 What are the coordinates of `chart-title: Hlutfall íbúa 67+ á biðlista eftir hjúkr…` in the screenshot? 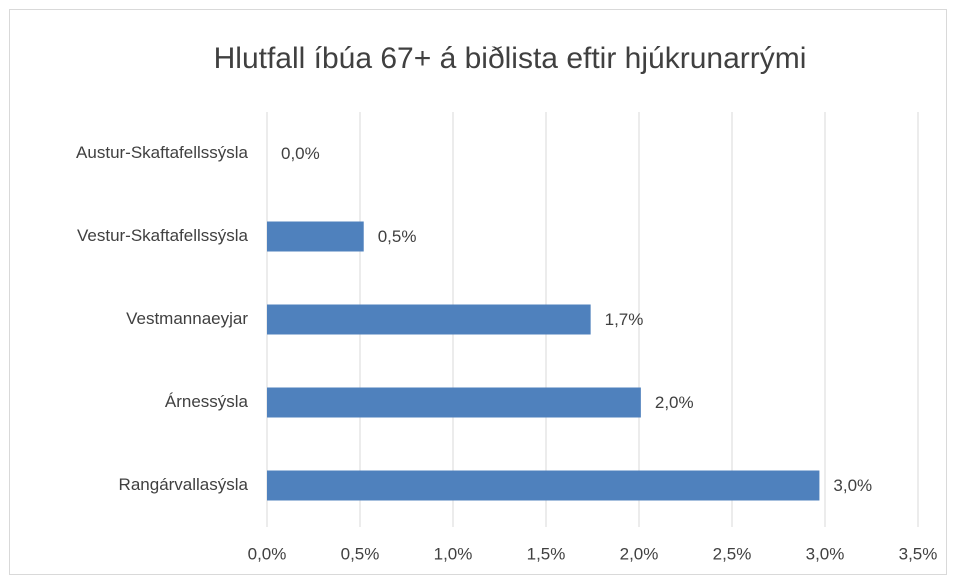 It's located at (510, 58).